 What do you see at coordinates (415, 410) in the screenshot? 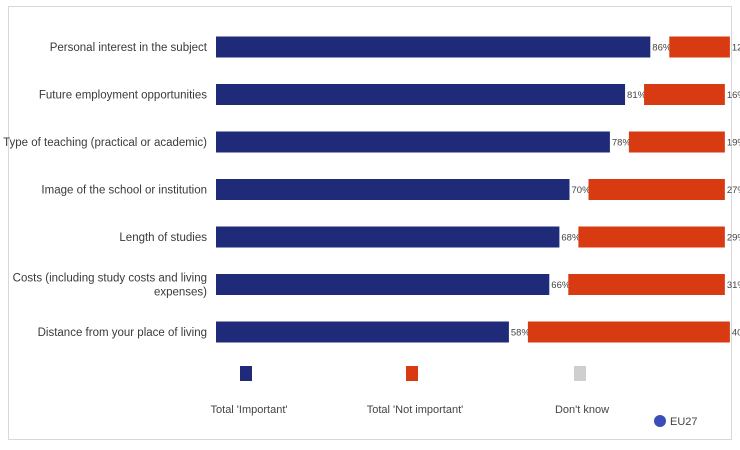
I see `legend-label: Total 'Not important'` at bounding box center [415, 410].